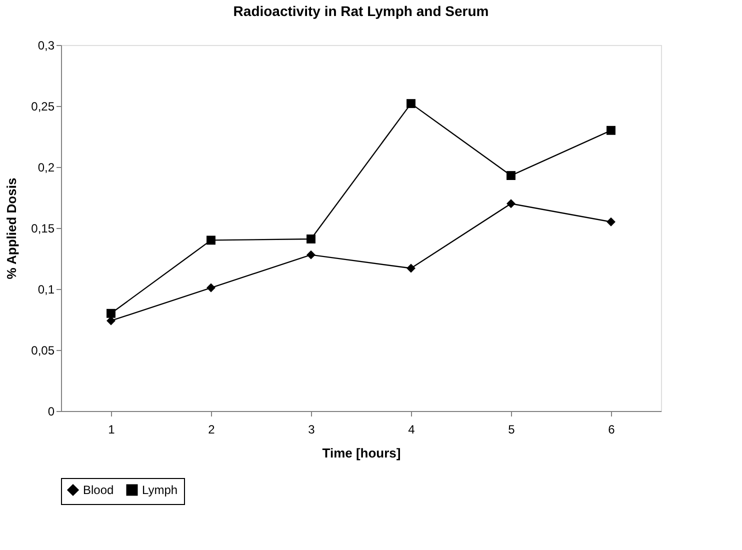 Image resolution: width=742 pixels, height=550 pixels. I want to click on x-tick-label: 4, so click(412, 429).